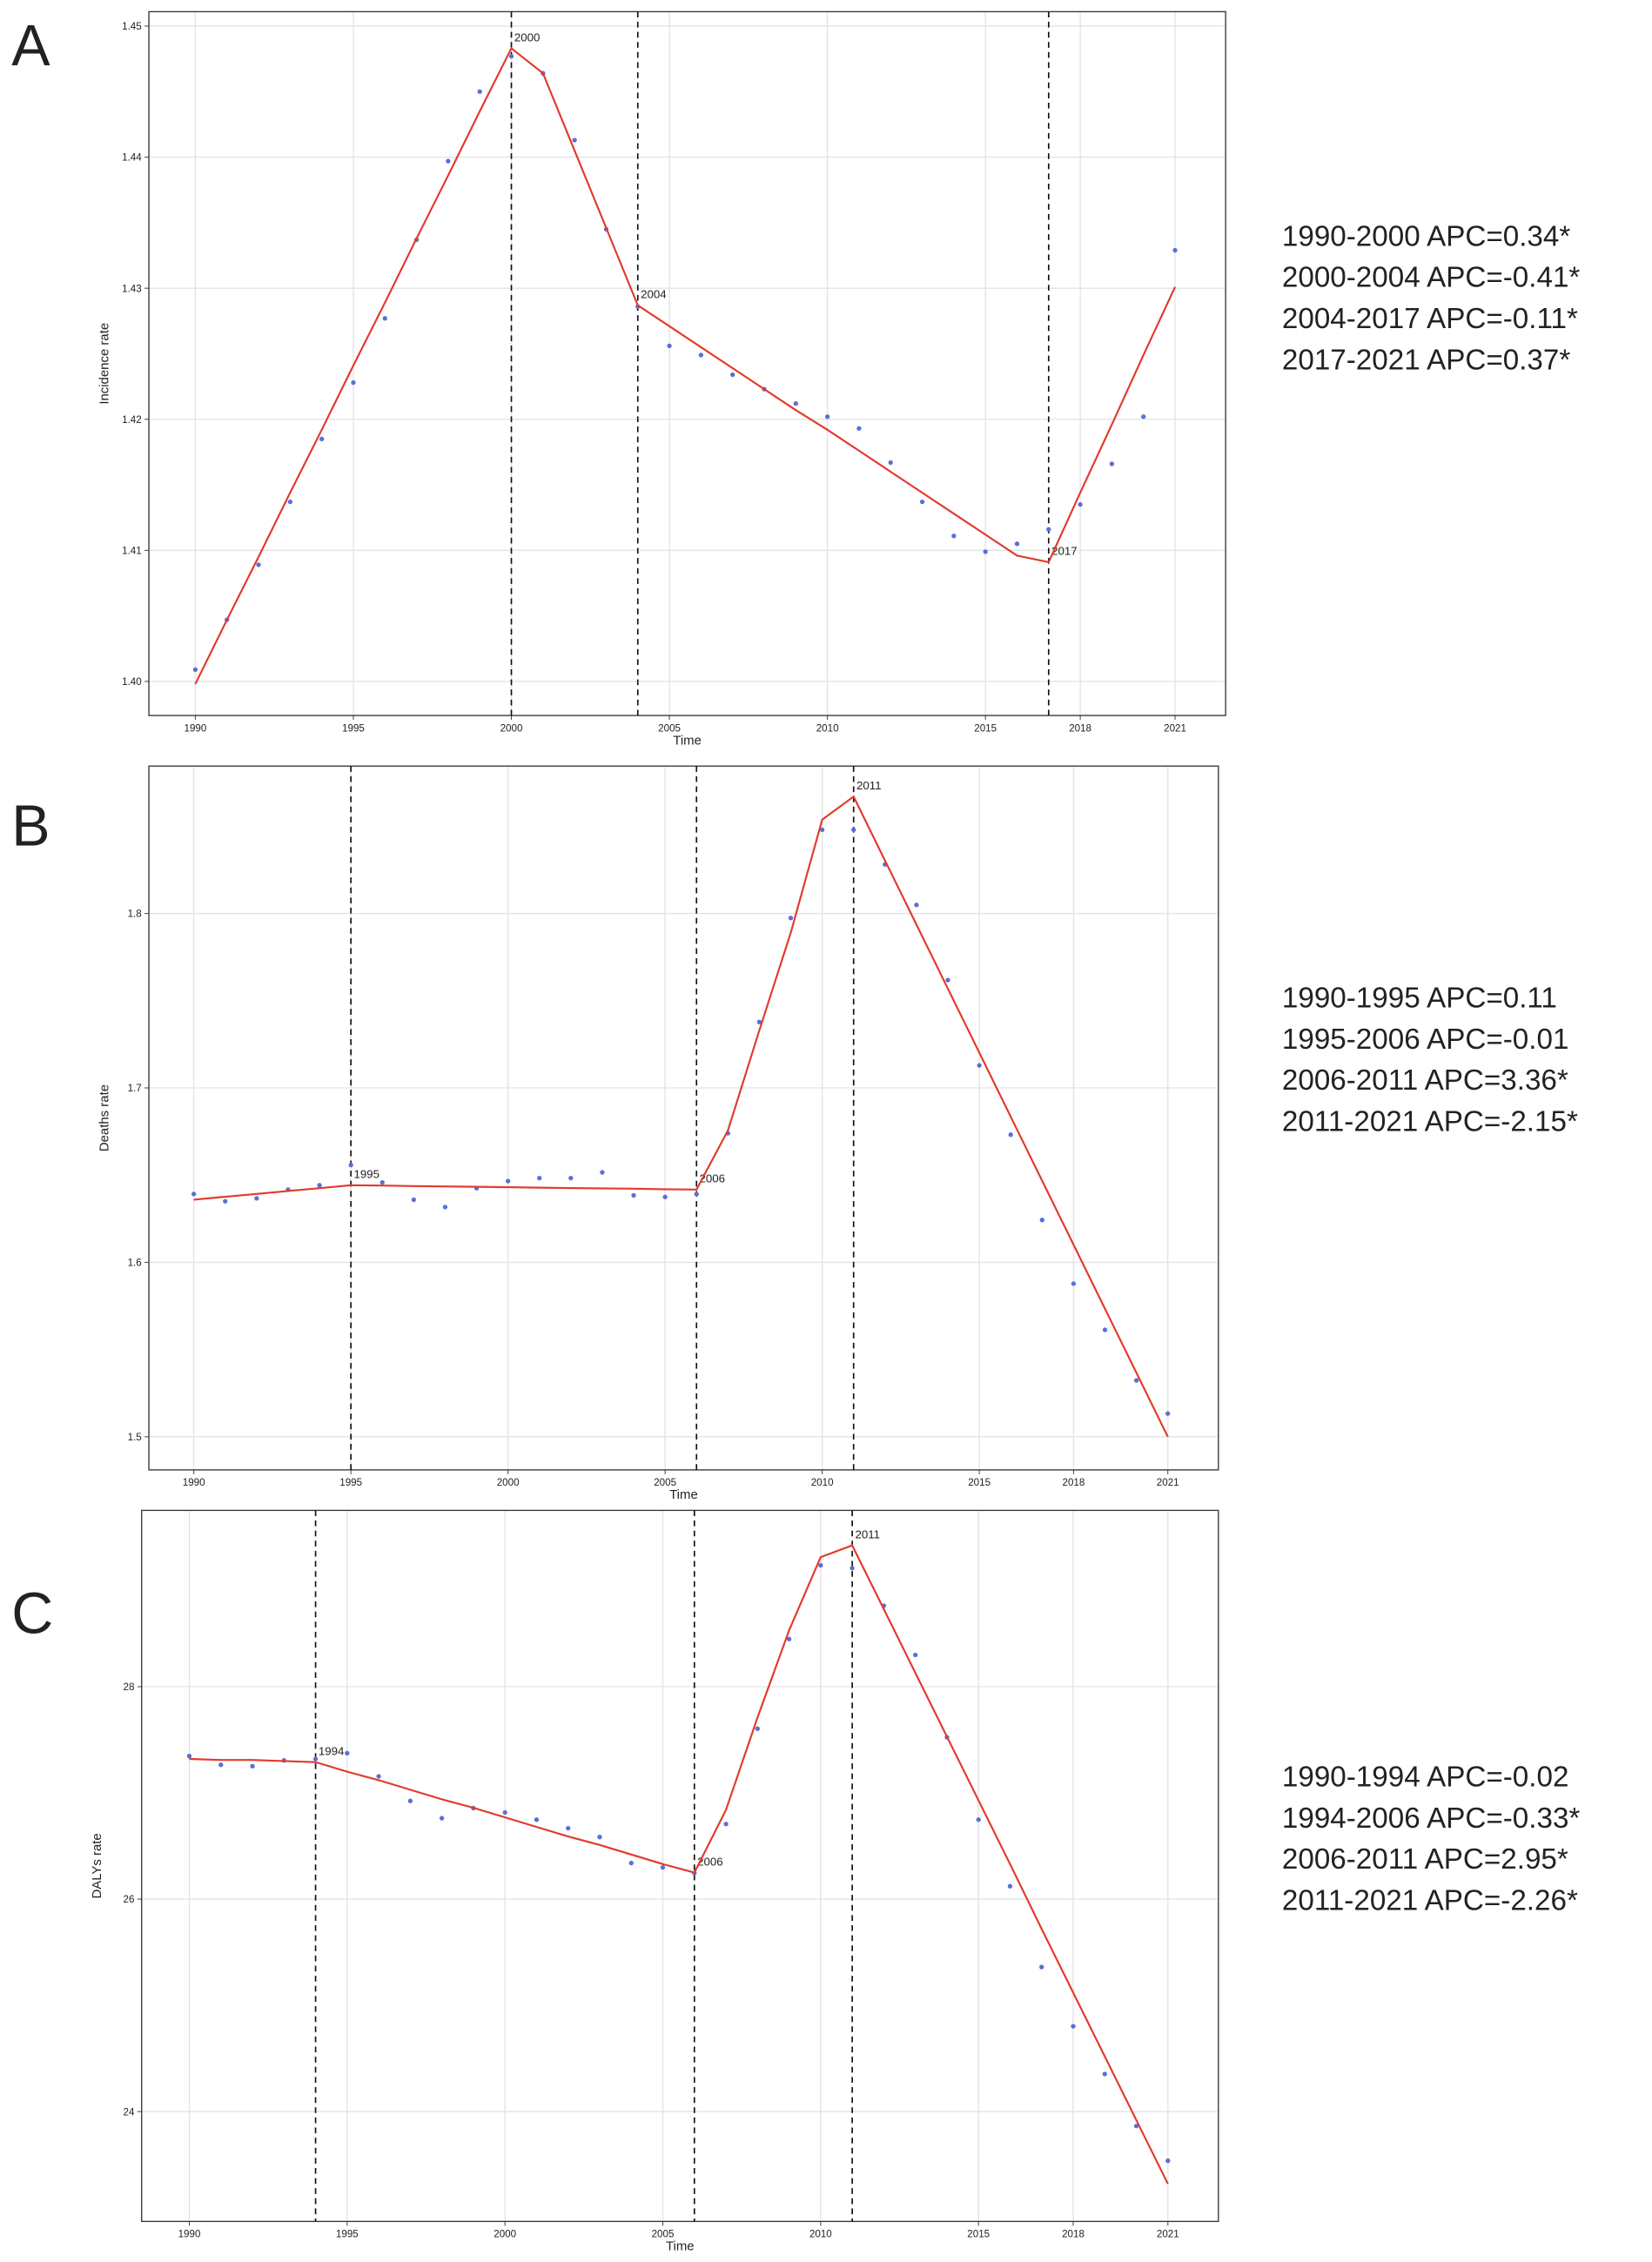 The image size is (1652, 2262). I want to click on y-tick-label: 26, so click(130, 1899).